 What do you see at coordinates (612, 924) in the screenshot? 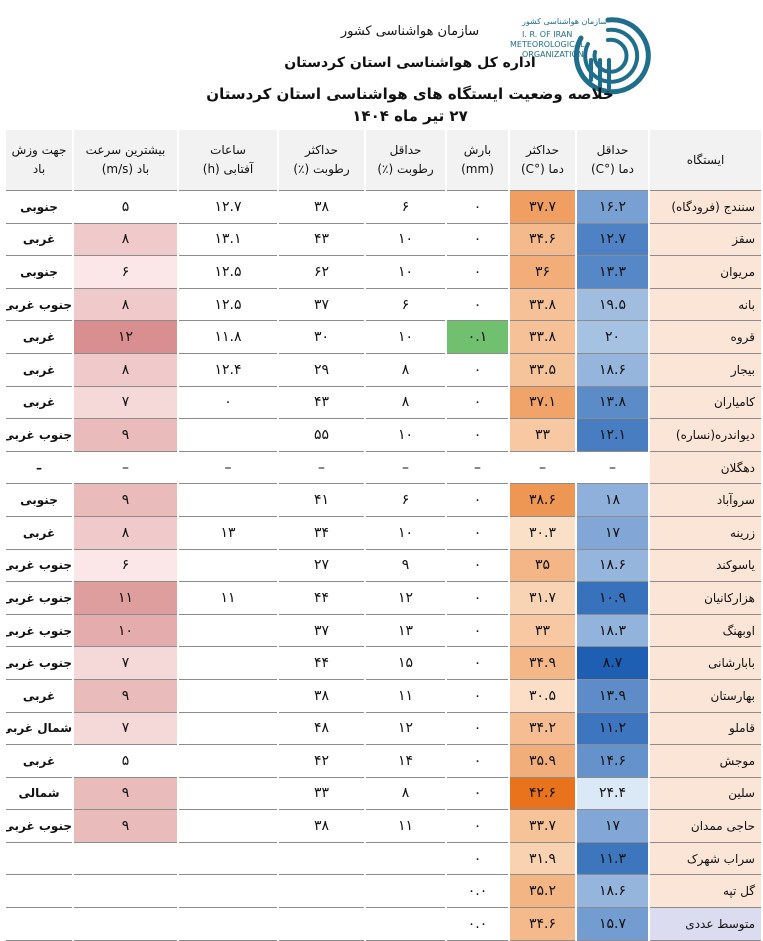
I see `min-temp-cell: ۱۵.۷` at bounding box center [612, 924].